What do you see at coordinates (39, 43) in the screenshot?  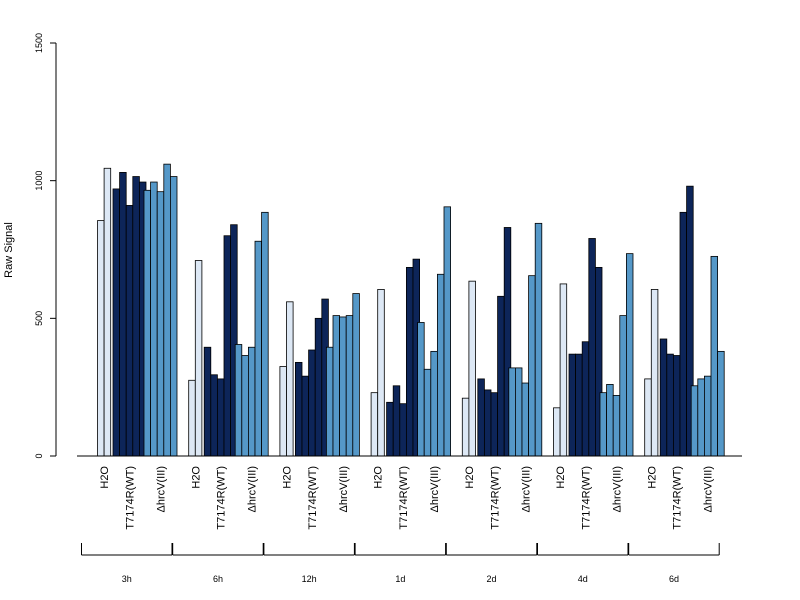 I see `y-tick-label: 1500` at bounding box center [39, 43].